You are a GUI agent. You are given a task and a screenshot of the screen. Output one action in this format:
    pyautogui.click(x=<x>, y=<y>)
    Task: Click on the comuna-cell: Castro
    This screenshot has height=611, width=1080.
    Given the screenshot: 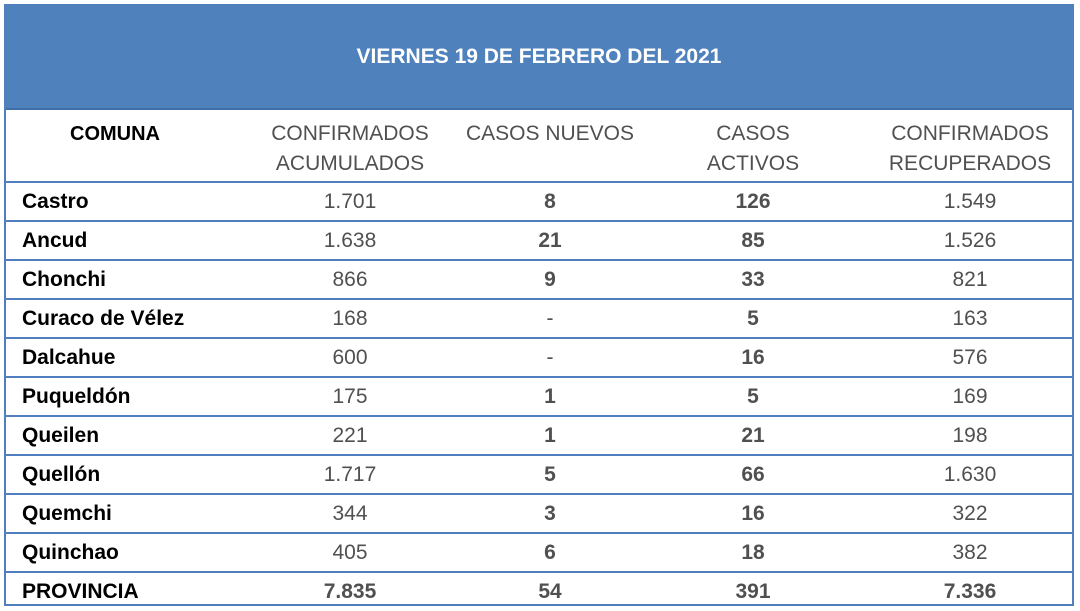 What is the action you would take?
    pyautogui.click(x=122, y=202)
    